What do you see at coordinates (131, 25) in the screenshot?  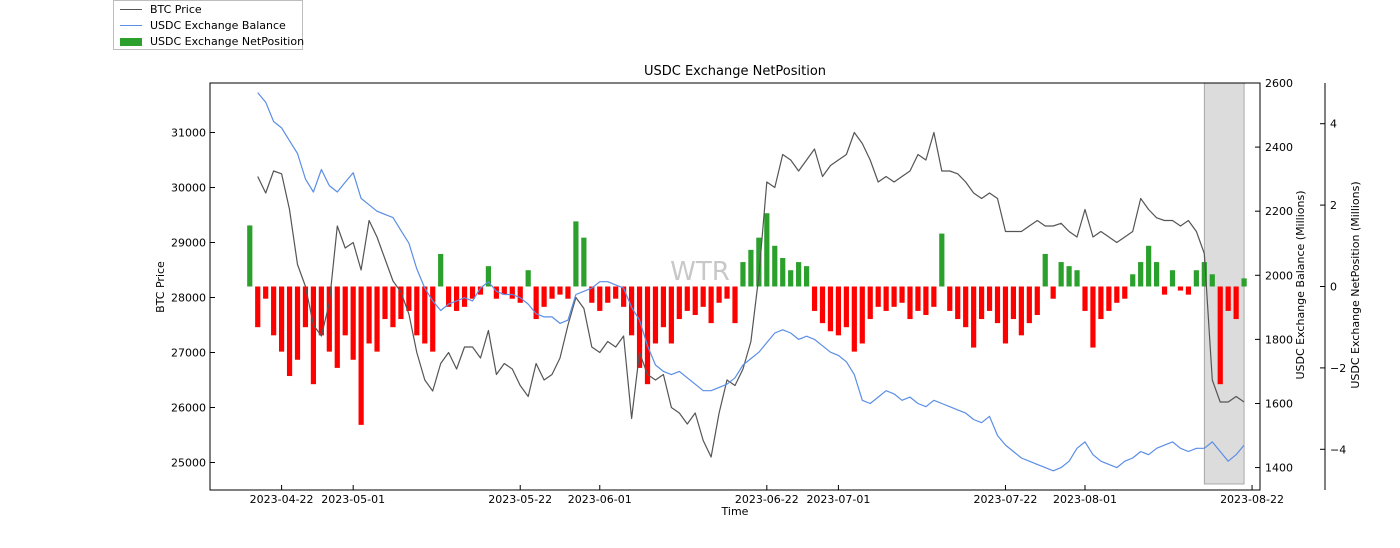 I see `legend-swatch-usdc-balance` at bounding box center [131, 25].